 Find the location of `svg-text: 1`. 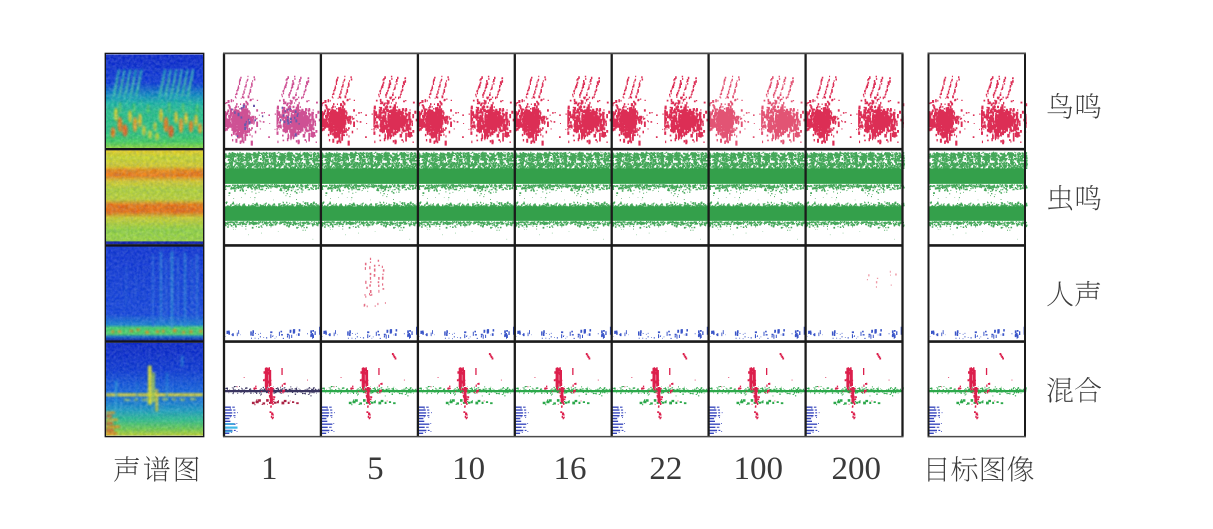

svg-text: 1 is located at coordinates (269, 469).